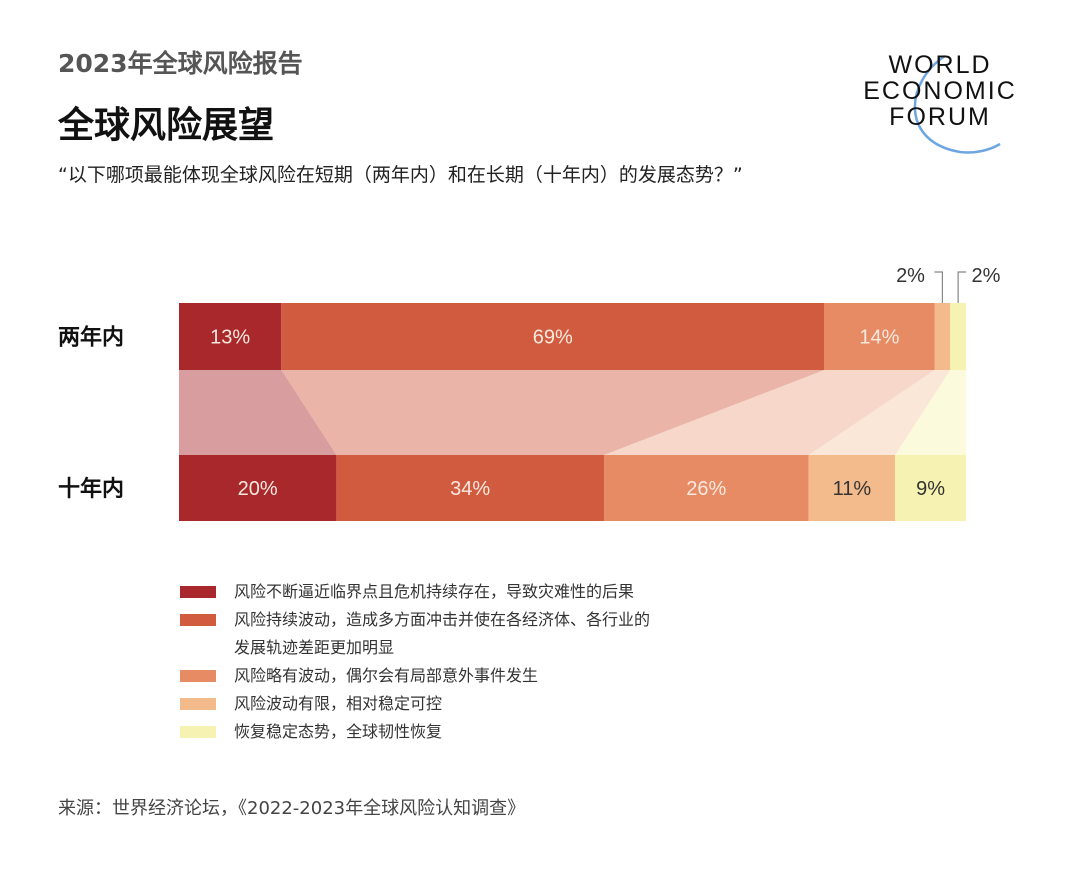  What do you see at coordinates (442, 633) in the screenshot?
I see `legend-label: 风险持续波动，造成多方面冲击并使在各经济体、各行业的 发展轨迹差距更加明显` at bounding box center [442, 633].